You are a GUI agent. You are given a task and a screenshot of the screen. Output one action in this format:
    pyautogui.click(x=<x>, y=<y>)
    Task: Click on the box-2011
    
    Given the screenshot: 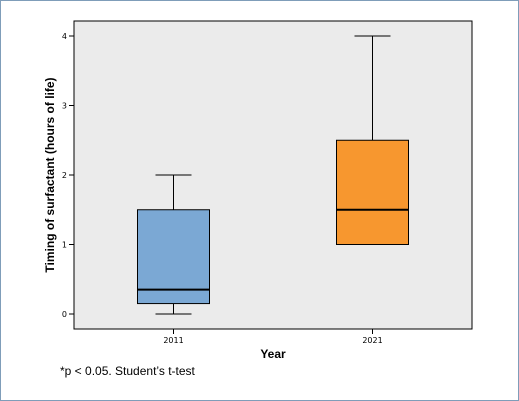 What is the action you would take?
    pyautogui.click(x=173, y=244)
    